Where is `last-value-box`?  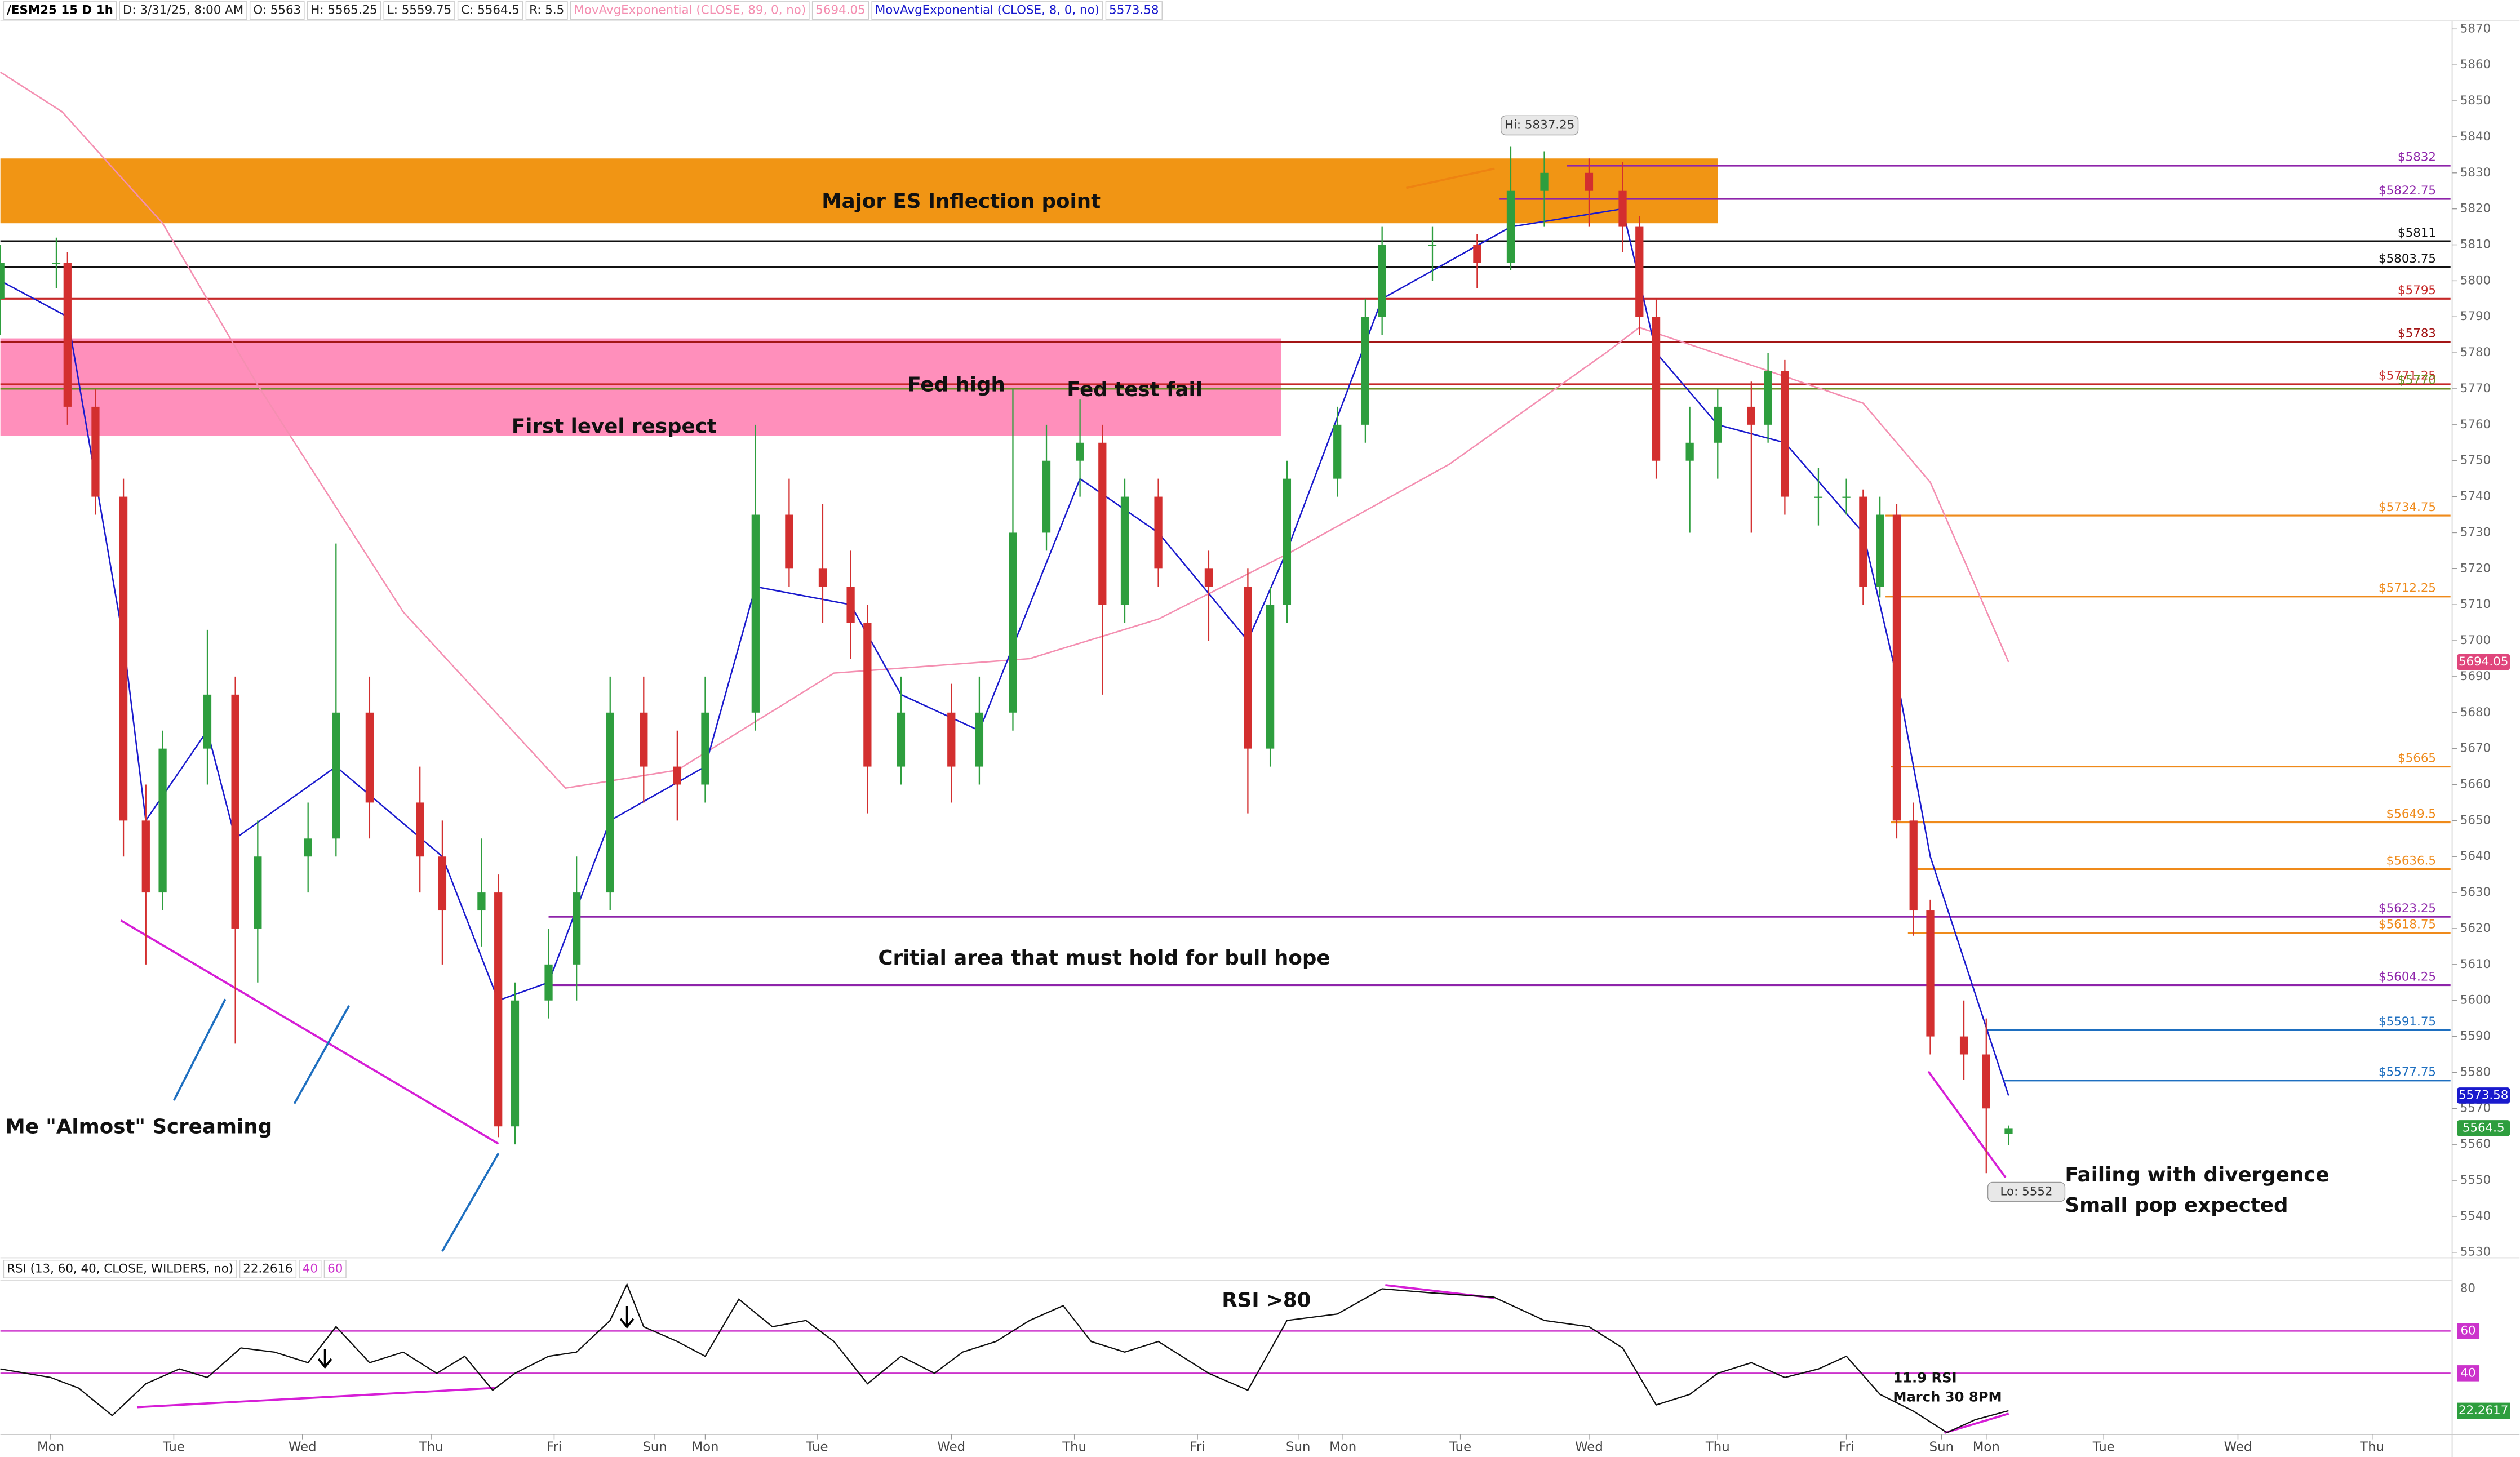 last-value-box is located at coordinates (2483, 1095).